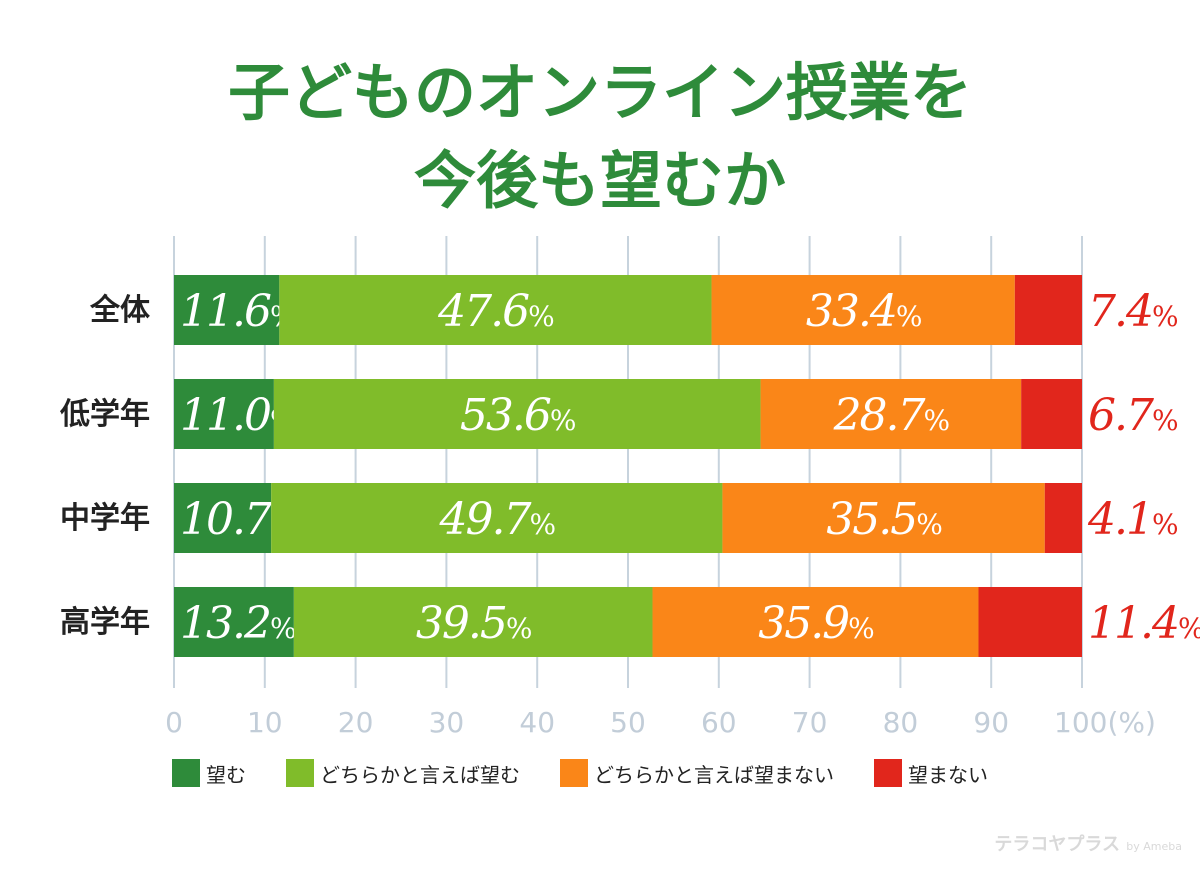  I want to click on legend: 望む どちらかと言えば望む どちらかと言えば望まない 望まない, so click(600, 773).